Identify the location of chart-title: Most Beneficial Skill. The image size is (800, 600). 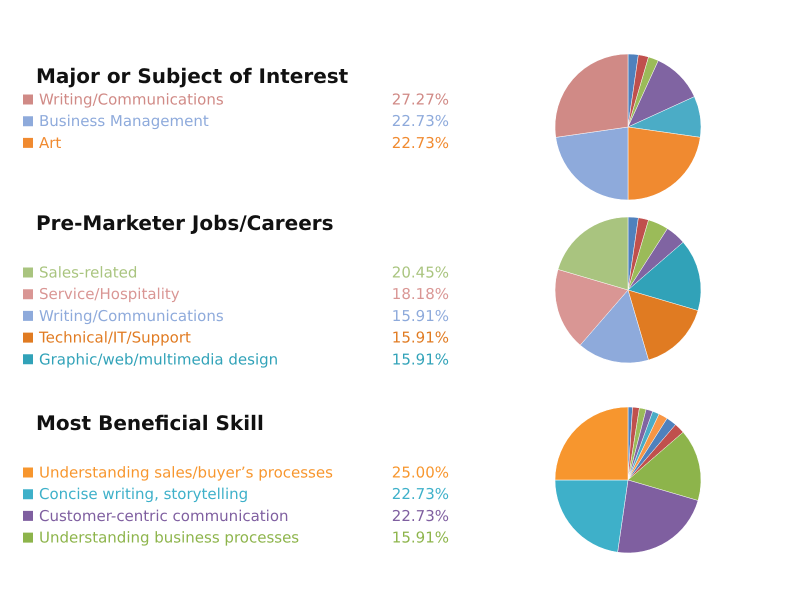
(150, 423).